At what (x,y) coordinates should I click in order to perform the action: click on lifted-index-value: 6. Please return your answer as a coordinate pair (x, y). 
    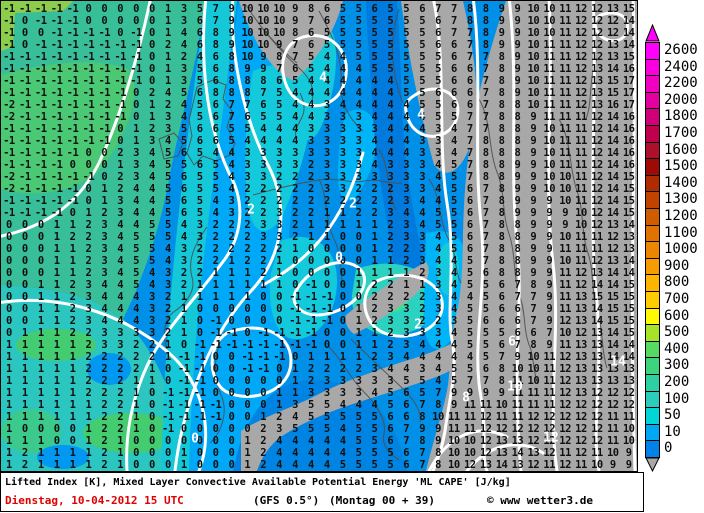
    Looking at the image, I should click on (485, 273).